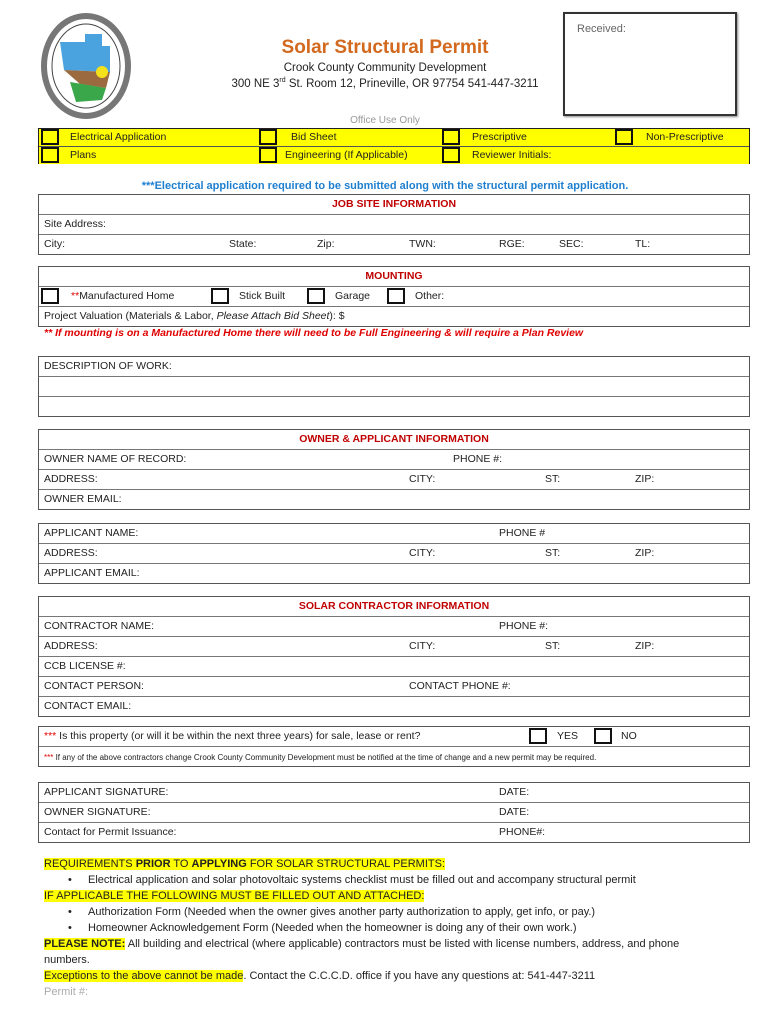  Describe the element at coordinates (108, 366) in the screenshot. I see `description-label: DESCRIPTION OF WORK:` at that location.